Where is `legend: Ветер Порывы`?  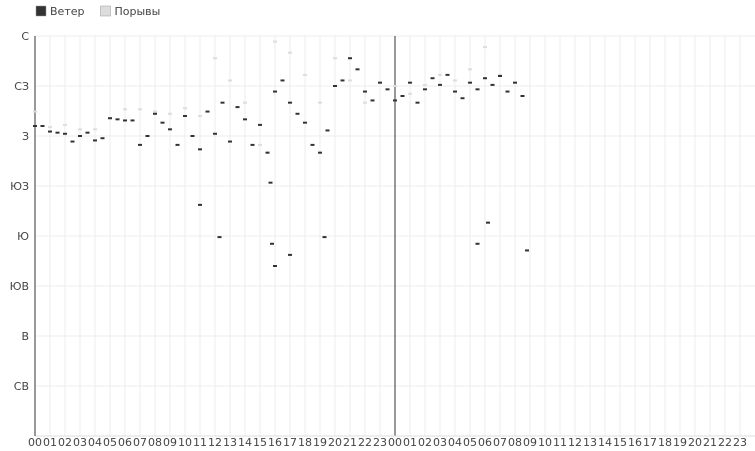
legend: Ветер Порывы is located at coordinates (97, 11).